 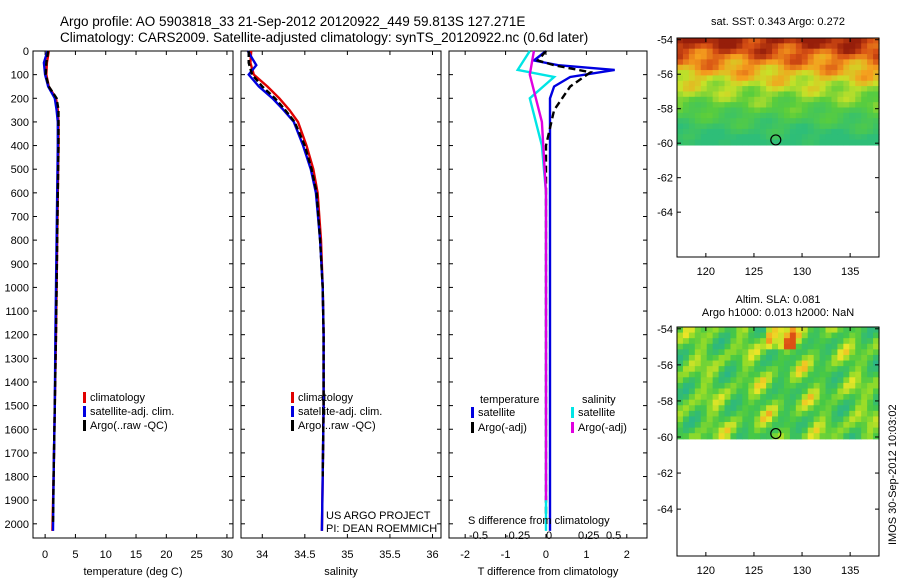 What do you see at coordinates (665, 366) in the screenshot?
I see `y-tick-label: -56` at bounding box center [665, 366].